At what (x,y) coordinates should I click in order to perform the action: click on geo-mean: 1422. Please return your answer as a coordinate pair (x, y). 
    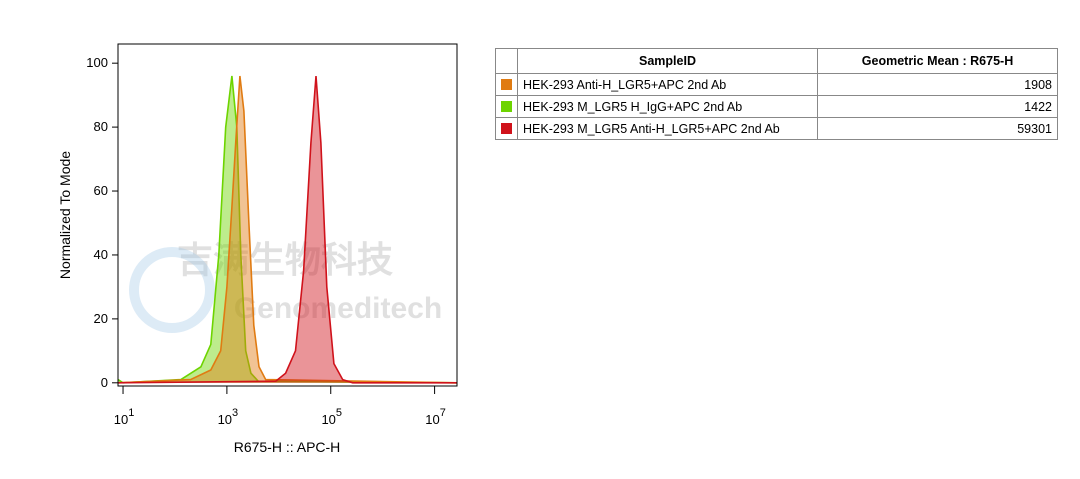
    Looking at the image, I should click on (937, 106).